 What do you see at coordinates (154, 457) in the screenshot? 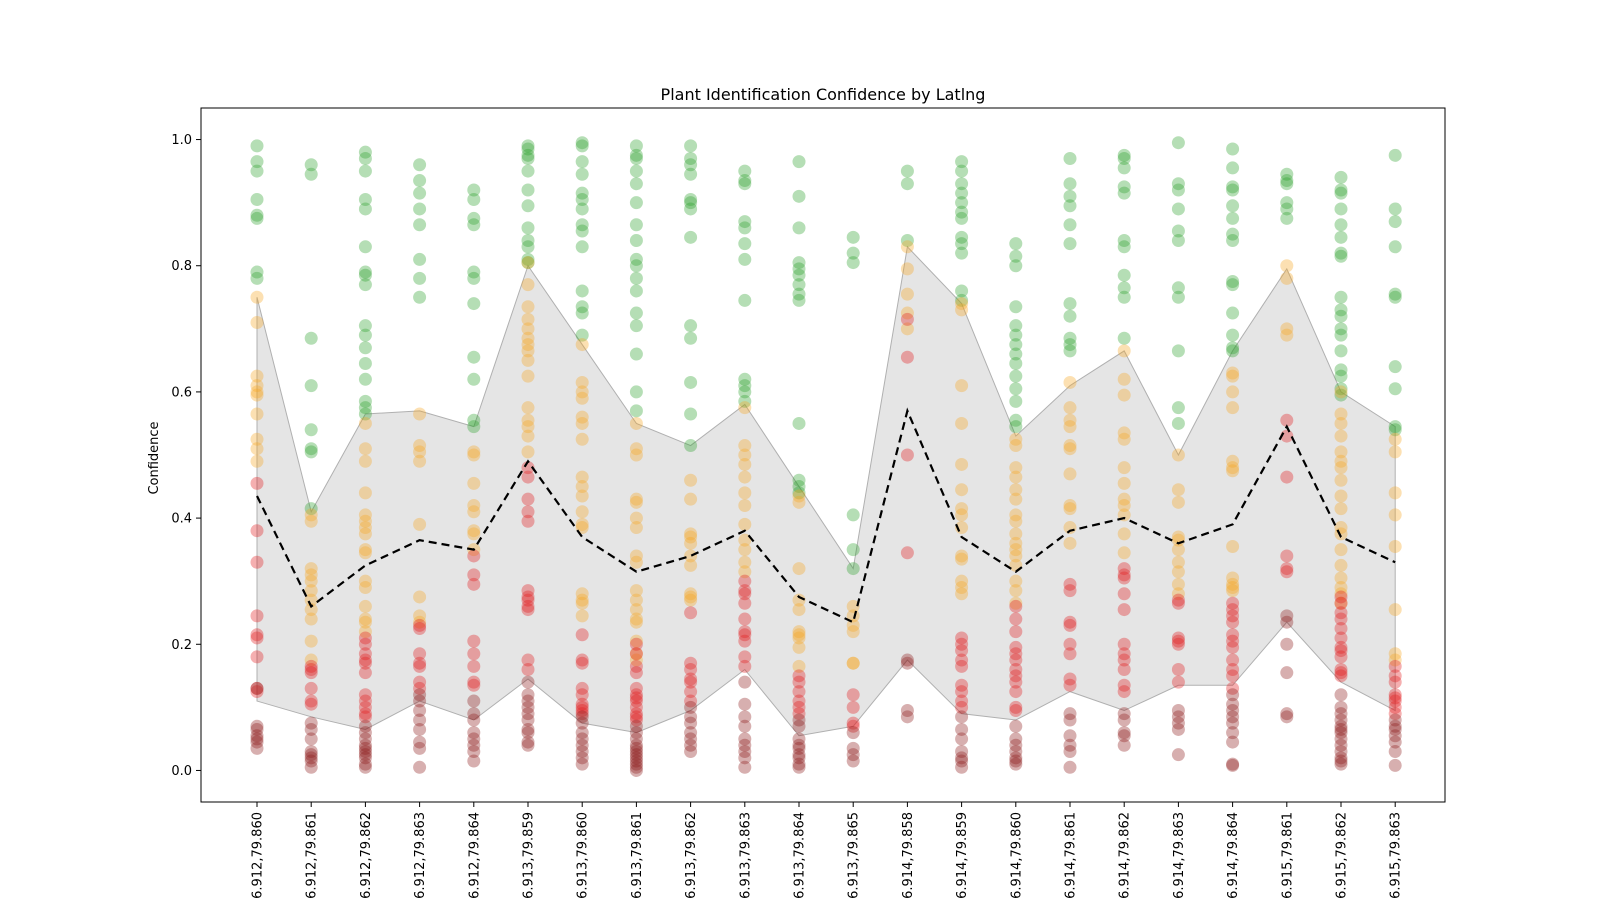
I see `y-axis-label: Confidence` at bounding box center [154, 457].